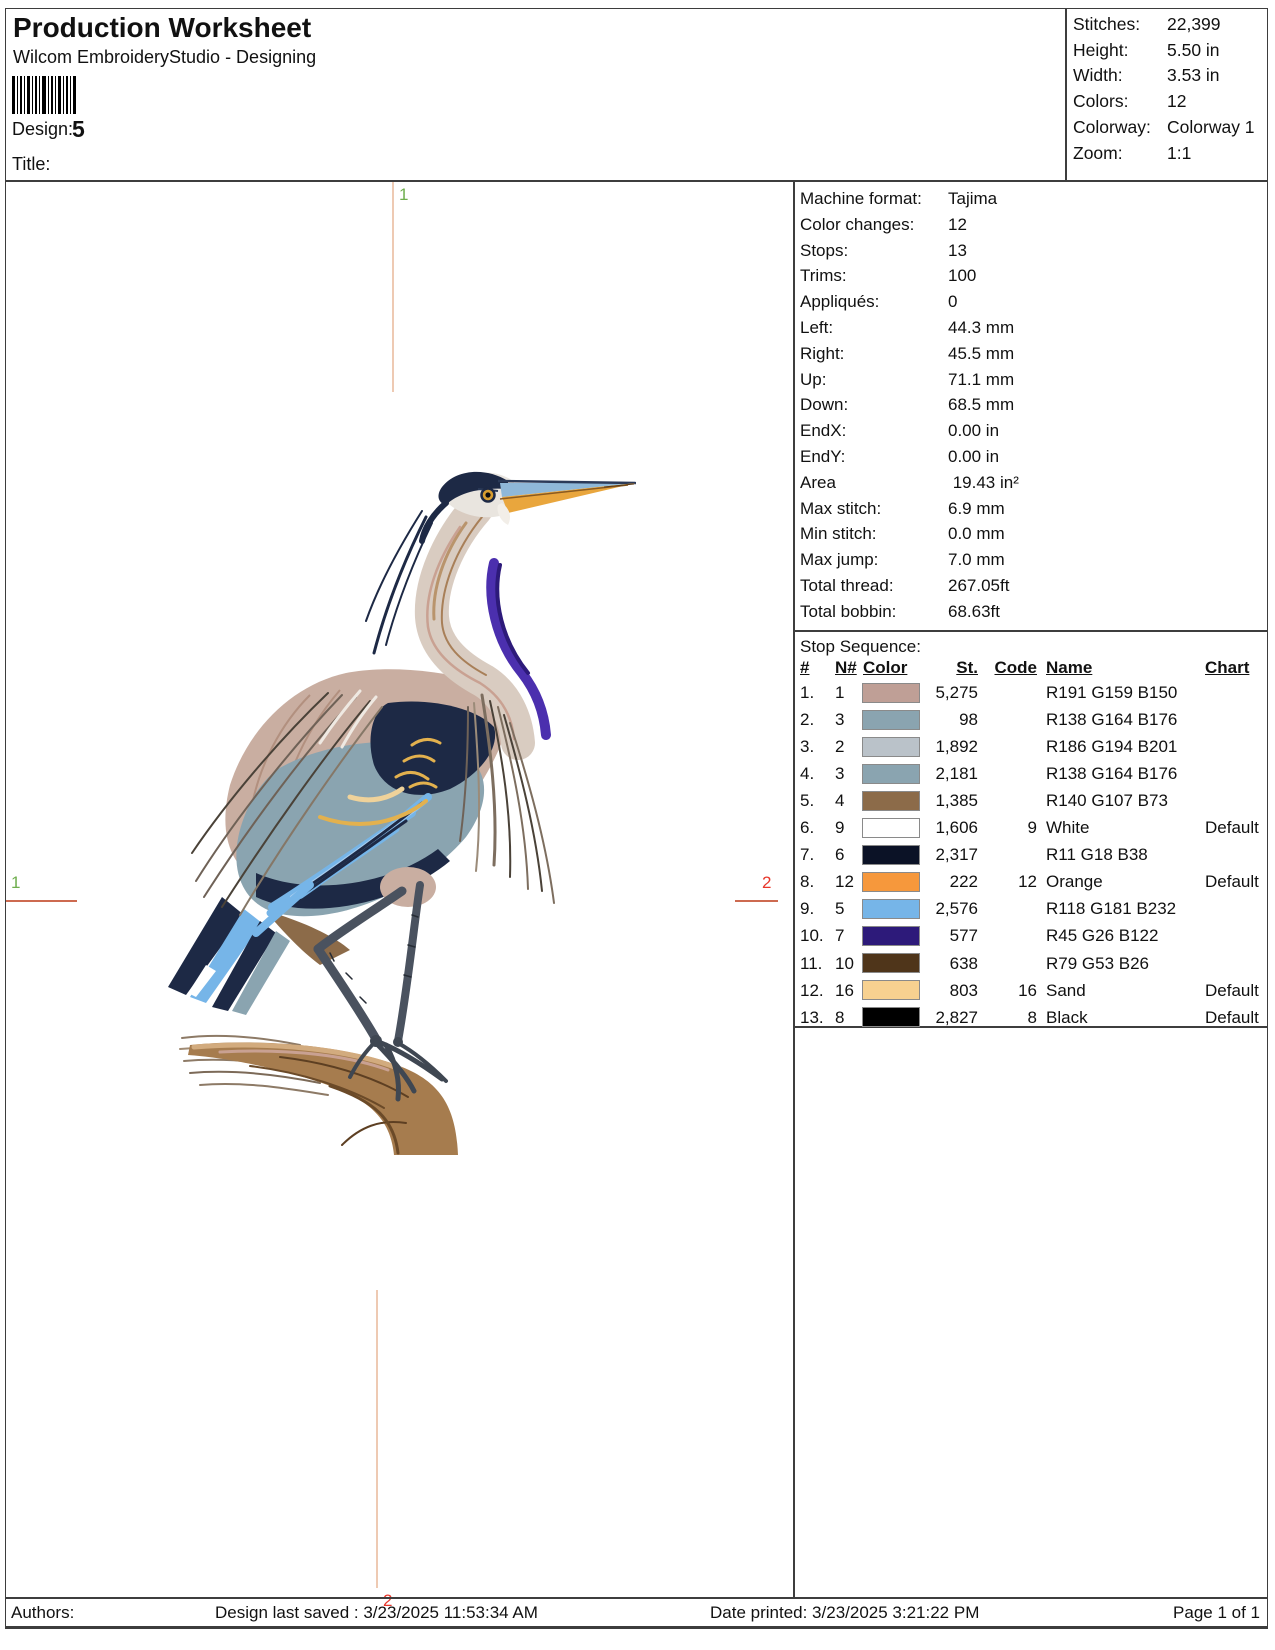 The image size is (1275, 1650). Describe the element at coordinates (818, 482) in the screenshot. I see `machine-info-label: Area` at that location.